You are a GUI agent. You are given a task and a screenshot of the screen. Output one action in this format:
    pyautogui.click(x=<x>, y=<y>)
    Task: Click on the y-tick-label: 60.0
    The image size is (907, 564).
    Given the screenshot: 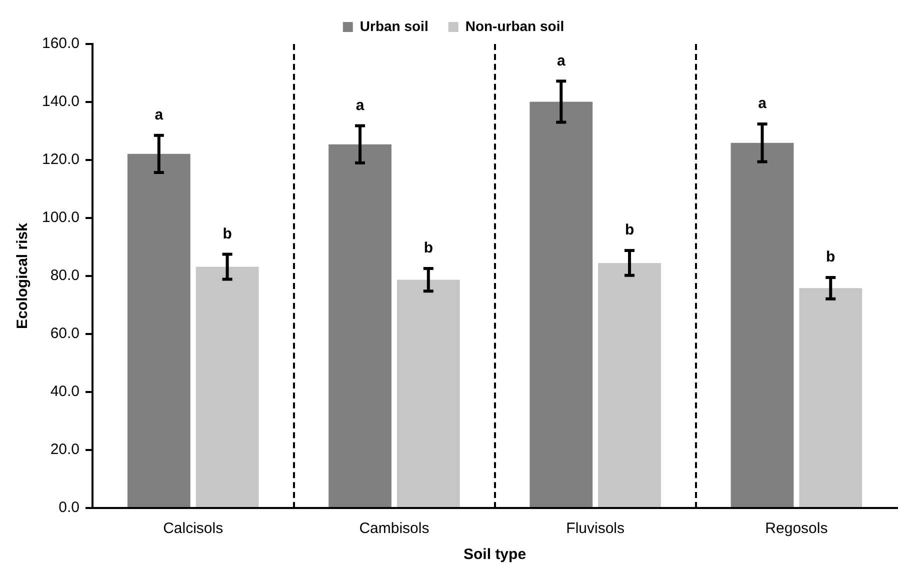 What is the action you would take?
    pyautogui.click(x=65, y=333)
    